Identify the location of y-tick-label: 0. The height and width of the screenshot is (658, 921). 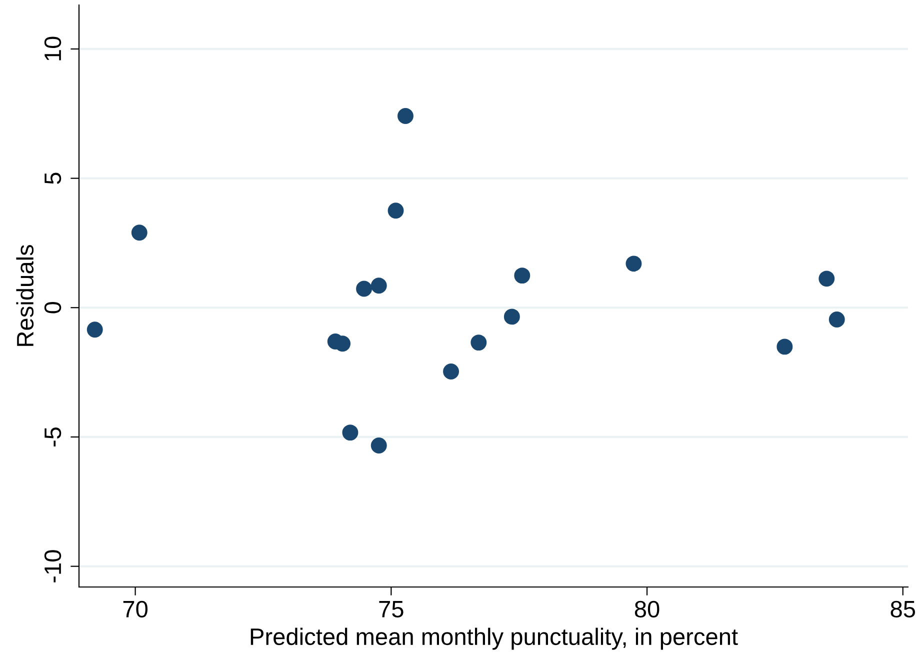
(53, 308).